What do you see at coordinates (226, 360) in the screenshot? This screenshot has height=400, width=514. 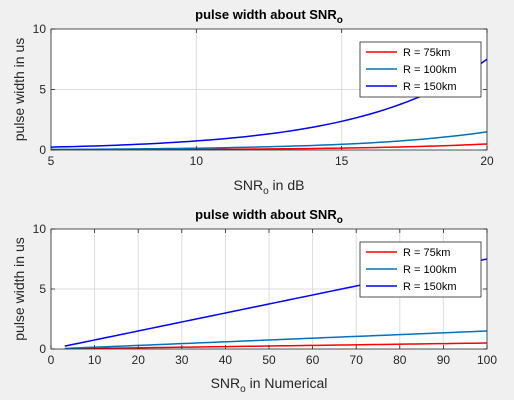 I see `x-tick-label: 40` at bounding box center [226, 360].